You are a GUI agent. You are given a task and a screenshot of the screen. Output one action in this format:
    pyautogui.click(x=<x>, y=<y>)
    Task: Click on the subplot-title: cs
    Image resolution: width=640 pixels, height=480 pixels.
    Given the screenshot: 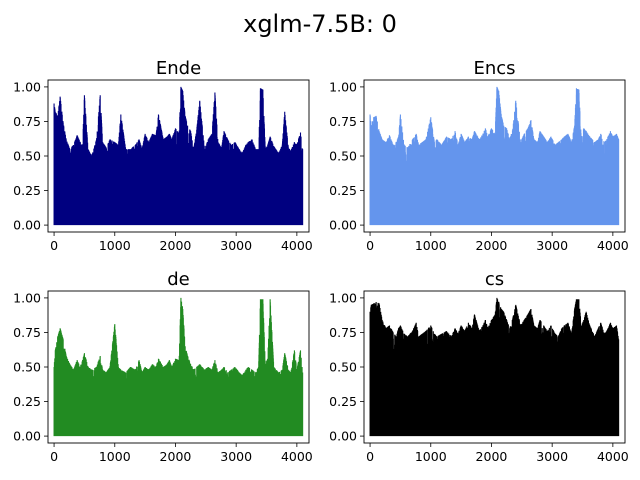 What is the action you would take?
    pyautogui.click(x=494, y=279)
    